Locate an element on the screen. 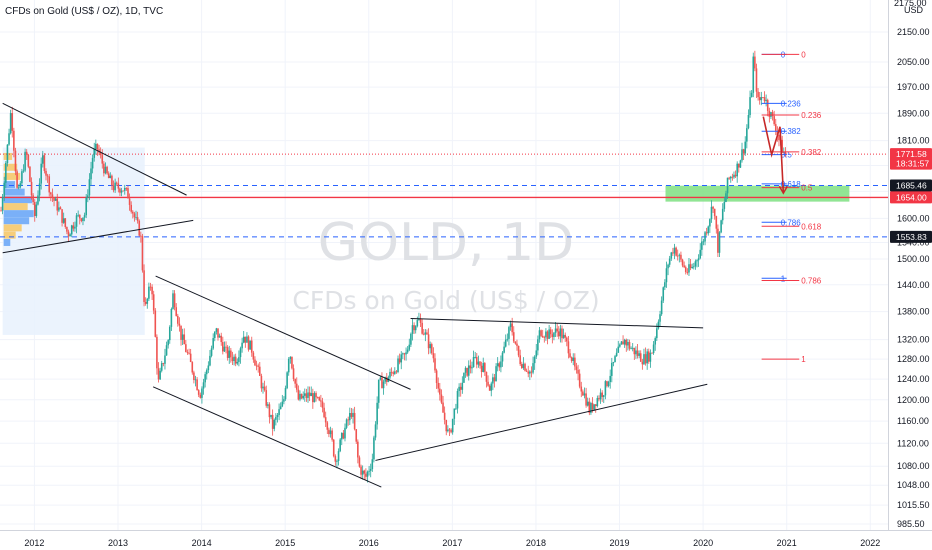 This screenshot has width=932, height=550. price-tick-label: 1160.00 is located at coordinates (913, 421).